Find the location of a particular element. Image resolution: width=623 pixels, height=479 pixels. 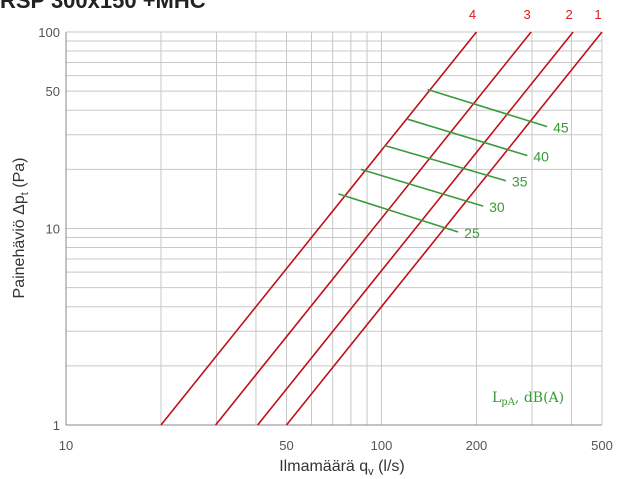

x-axis-label: Ilmamäärä qv (l/s) is located at coordinates (342, 468).